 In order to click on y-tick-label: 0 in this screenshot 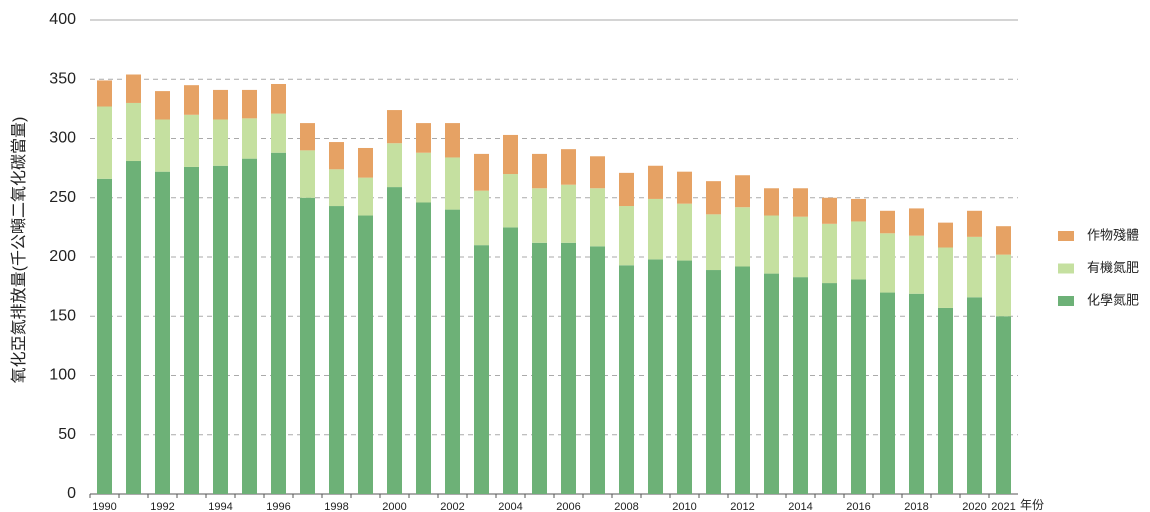, I will do `click(71, 493)`.